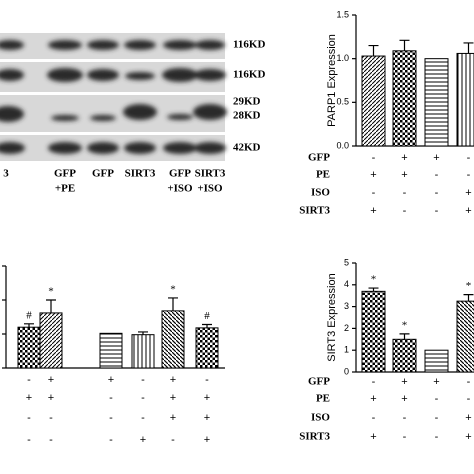 The height and width of the screenshot is (474, 474). I want to click on blot-image, so click(113, 97).